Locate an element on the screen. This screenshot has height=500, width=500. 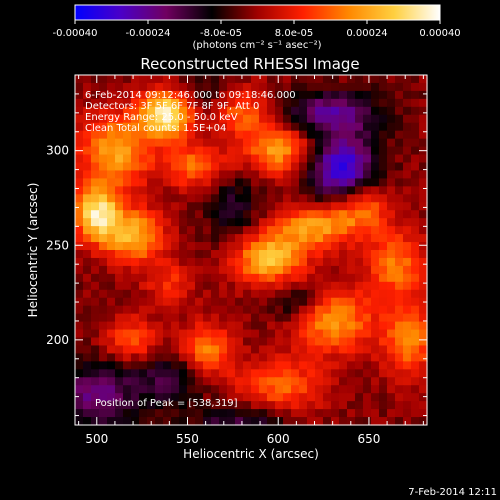
x-axis-label: Heliocentric X (arcsec) is located at coordinates (251, 454).